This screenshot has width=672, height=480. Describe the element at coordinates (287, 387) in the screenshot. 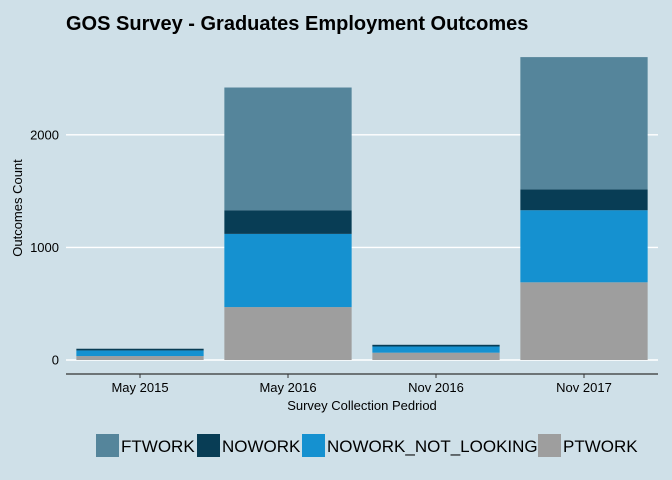

I see `x-tick-label: May 2016` at that location.